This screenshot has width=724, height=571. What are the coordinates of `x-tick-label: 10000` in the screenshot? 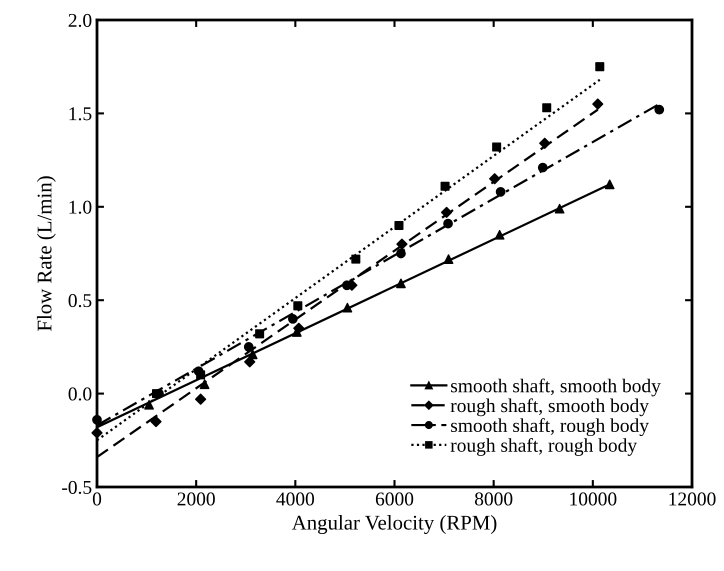 It's located at (593, 499).